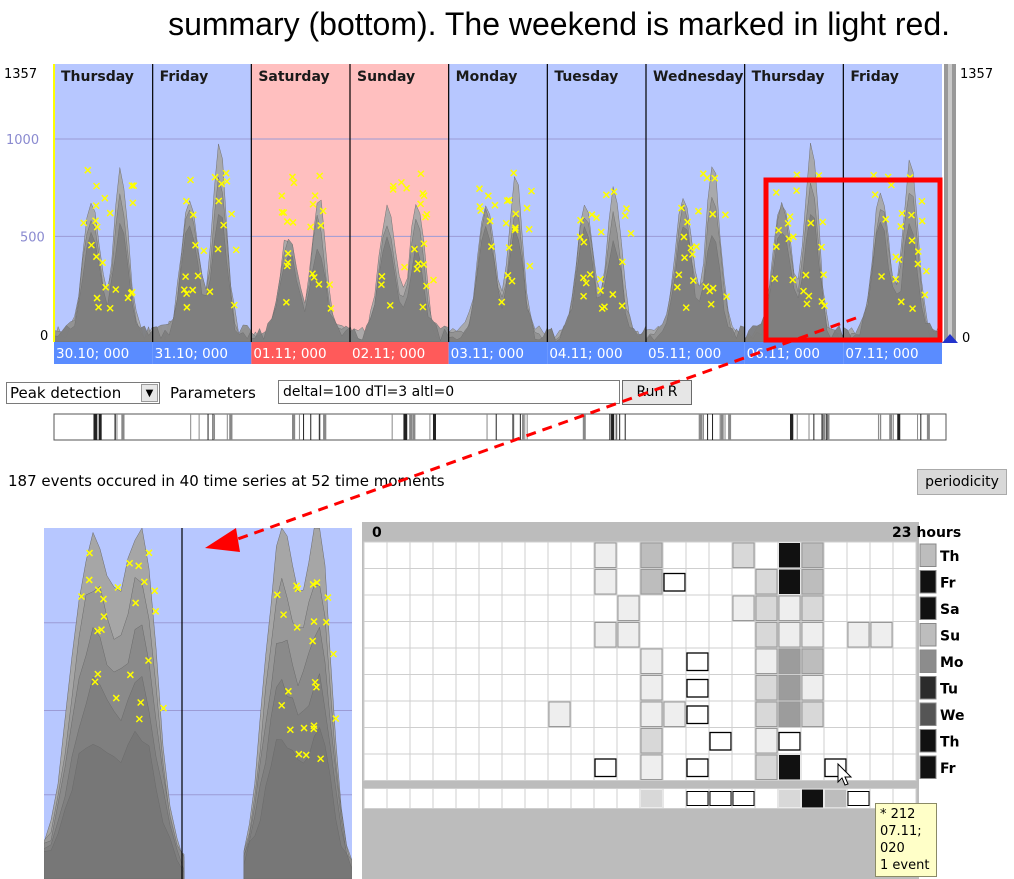  I want to click on method-select: Peak detection ▼, so click(83, 393).